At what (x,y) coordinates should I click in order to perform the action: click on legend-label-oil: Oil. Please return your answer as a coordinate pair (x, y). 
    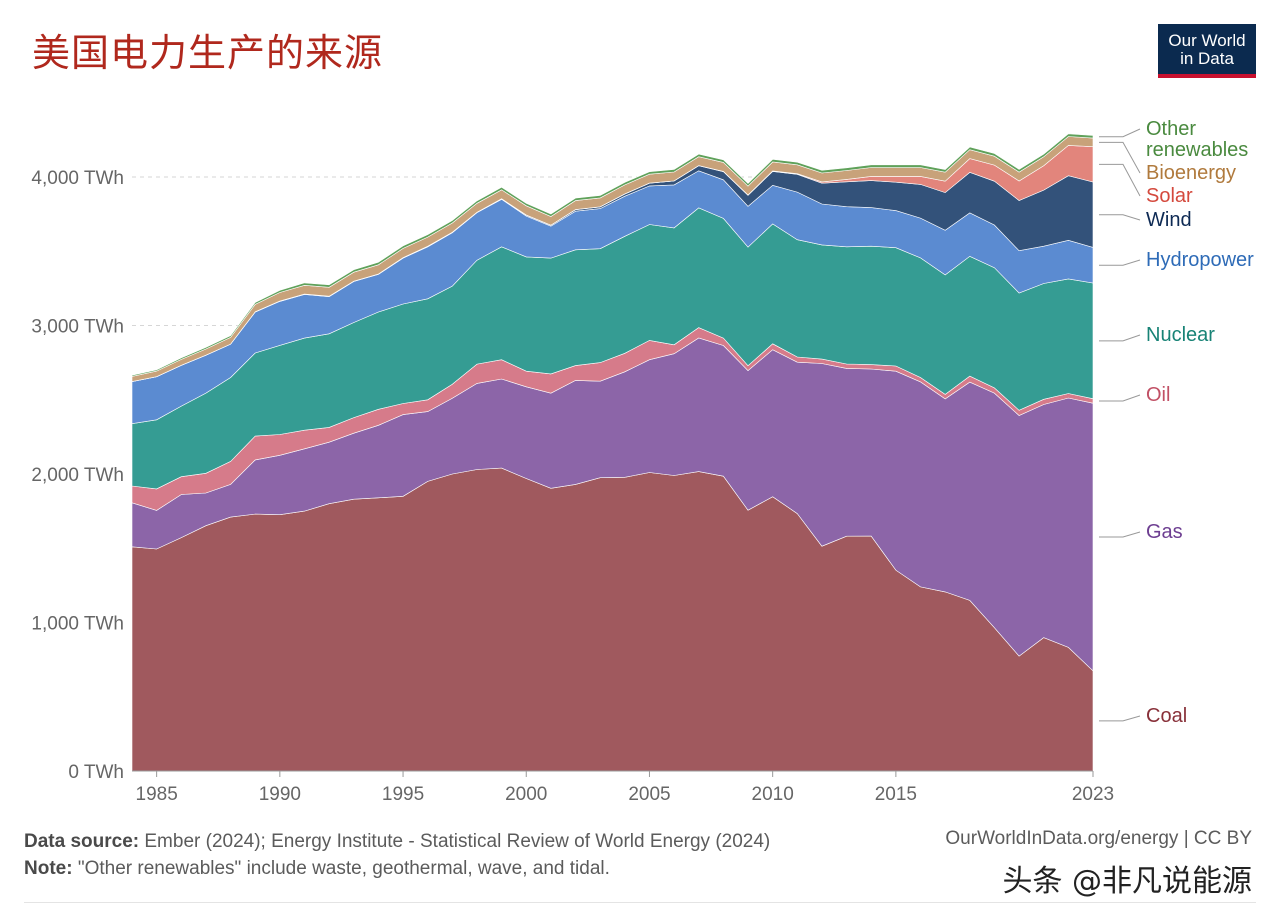
    Looking at the image, I should click on (1158, 395).